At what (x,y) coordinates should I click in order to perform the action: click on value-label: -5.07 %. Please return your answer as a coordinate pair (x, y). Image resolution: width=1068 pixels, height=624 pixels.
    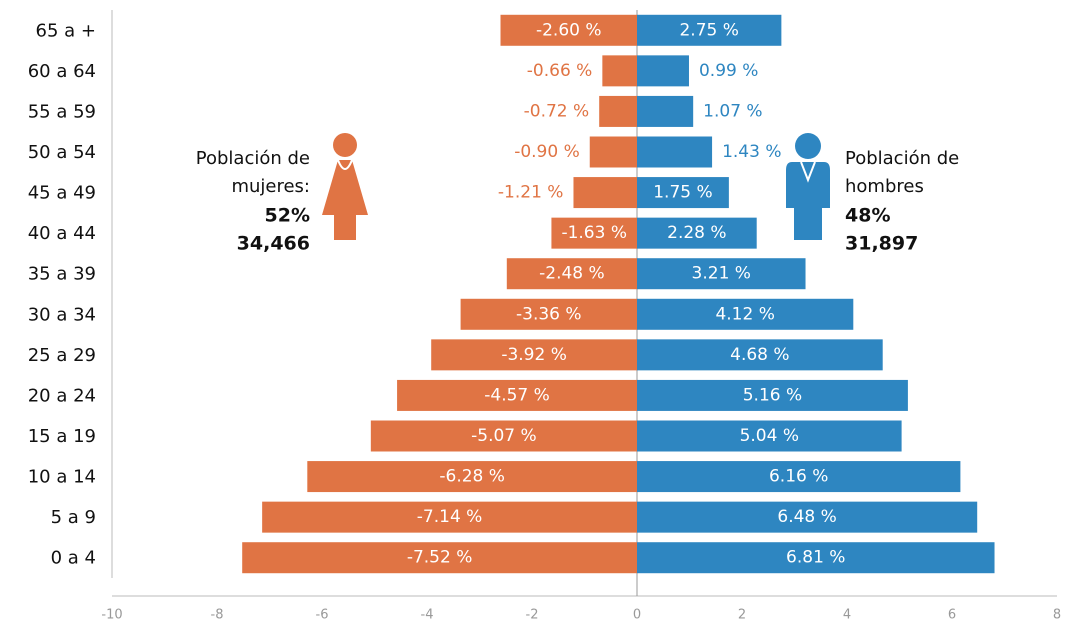
    Looking at the image, I should click on (504, 436).